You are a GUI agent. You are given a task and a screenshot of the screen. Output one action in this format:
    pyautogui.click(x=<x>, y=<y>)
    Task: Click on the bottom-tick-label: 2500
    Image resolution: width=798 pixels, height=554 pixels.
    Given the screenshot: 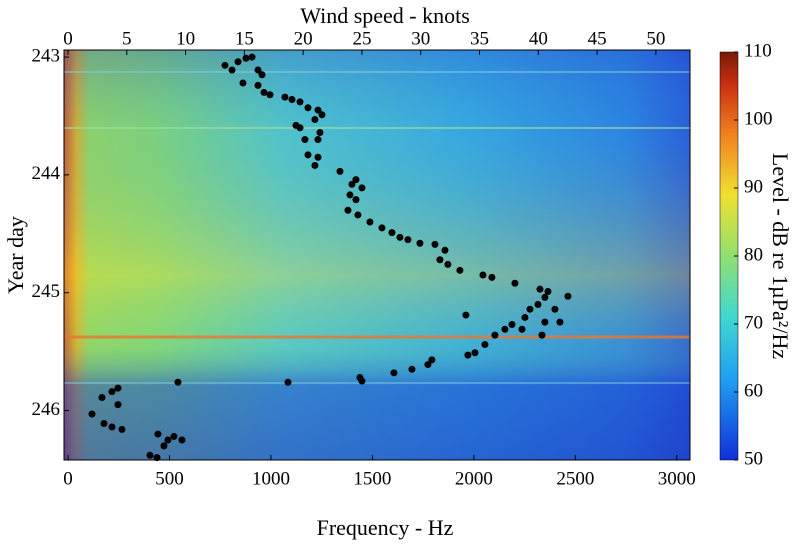 What is the action you would take?
    pyautogui.click(x=575, y=478)
    